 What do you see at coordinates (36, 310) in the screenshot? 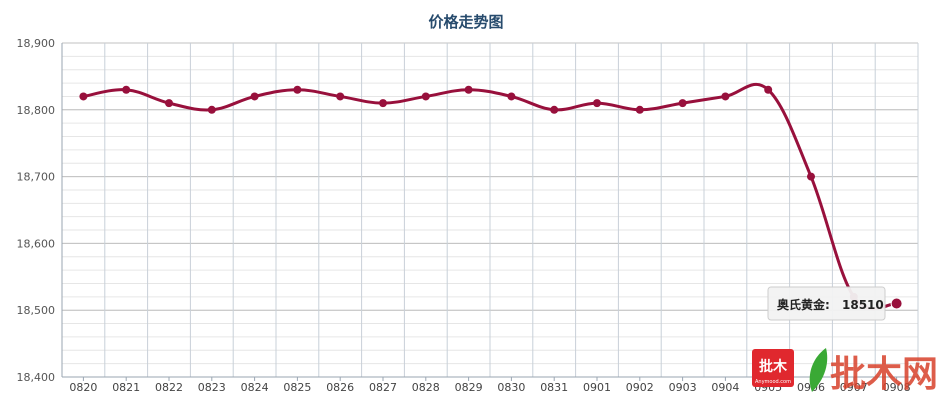
I see `y-tick-label: 18,500` at bounding box center [36, 310].